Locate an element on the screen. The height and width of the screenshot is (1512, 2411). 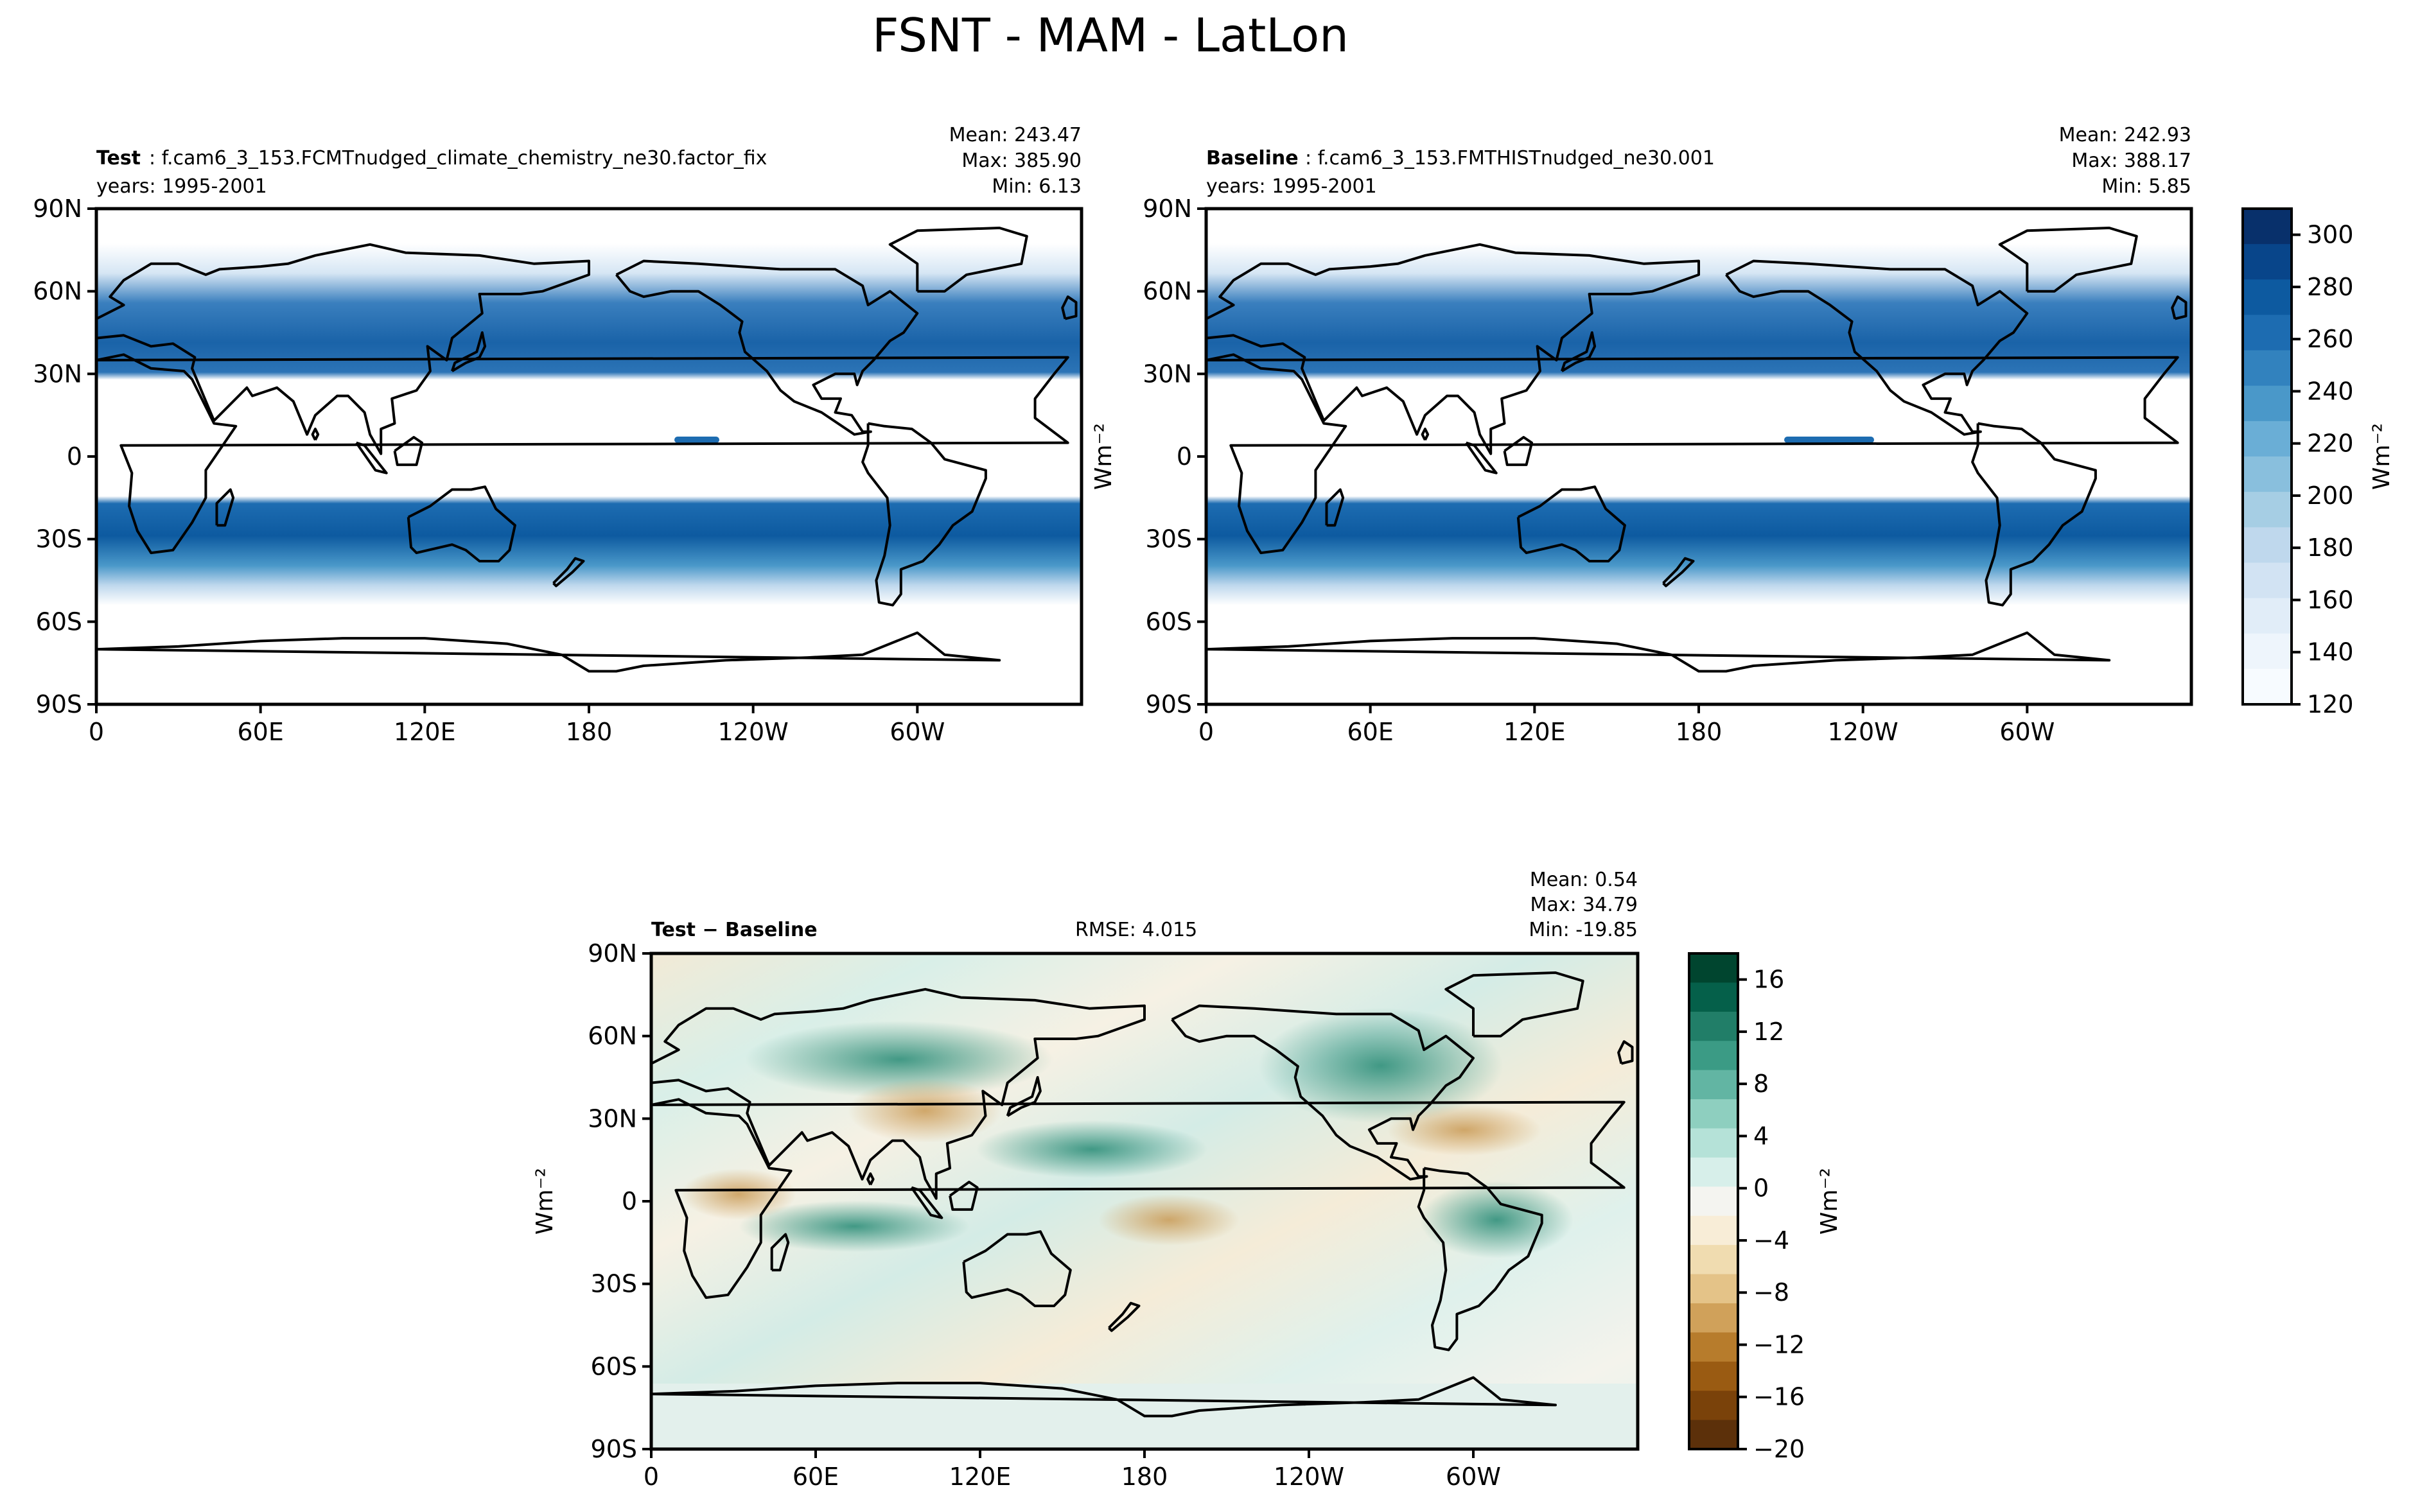
test-y-axis: 90N 60N 30N 0 30S 60S 90S is located at coordinates (64, 456).